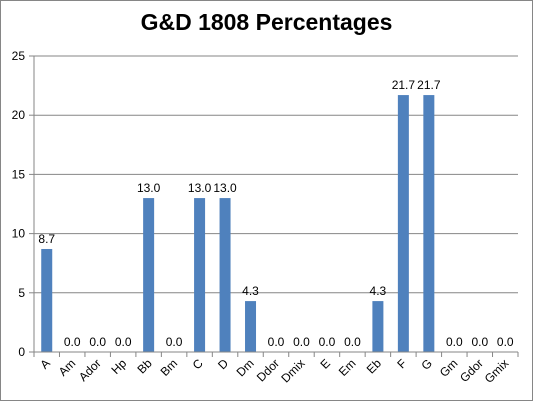 This screenshot has height=401, width=533. Describe the element at coordinates (245, 367) in the screenshot. I see `x-tick-label-Dm: Dm` at that location.